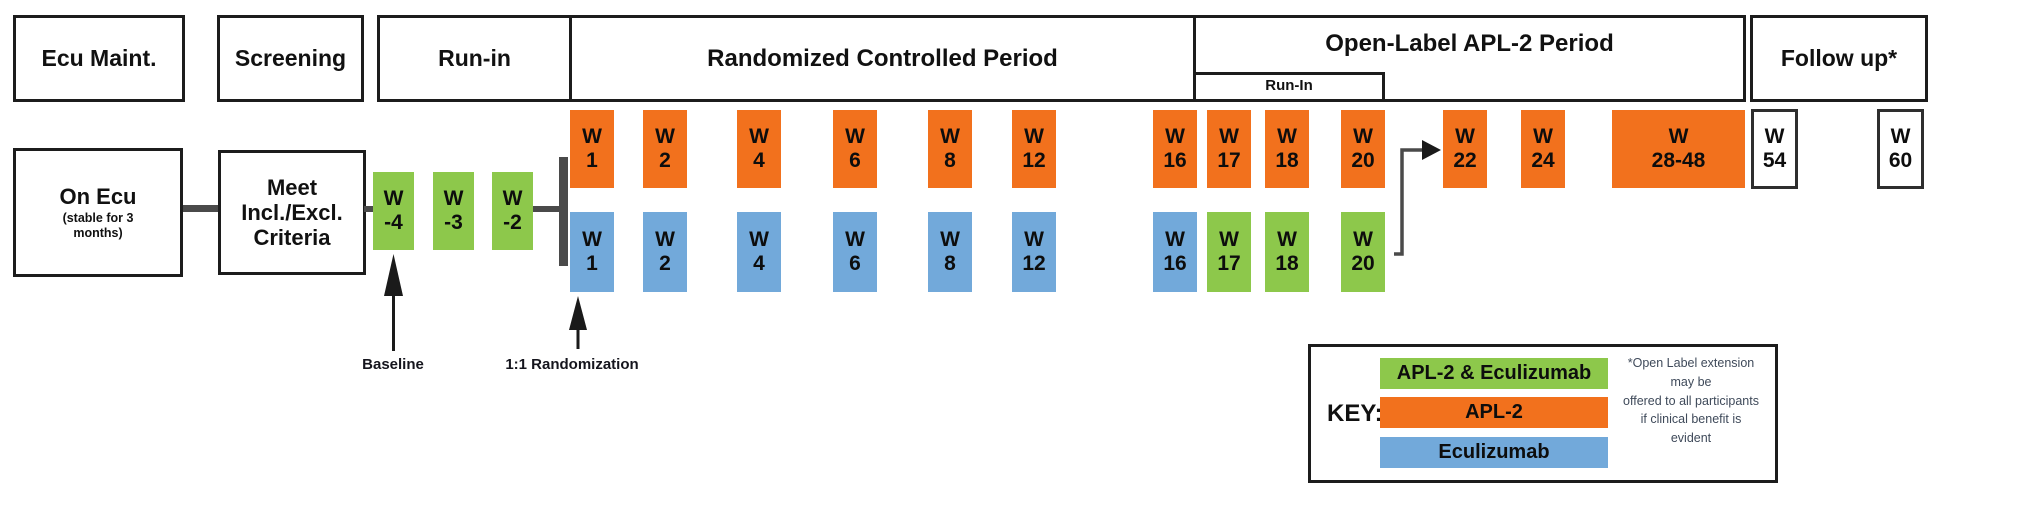  Describe the element at coordinates (1175, 149) in the screenshot. I see `apl2-week-box: W 16` at that location.